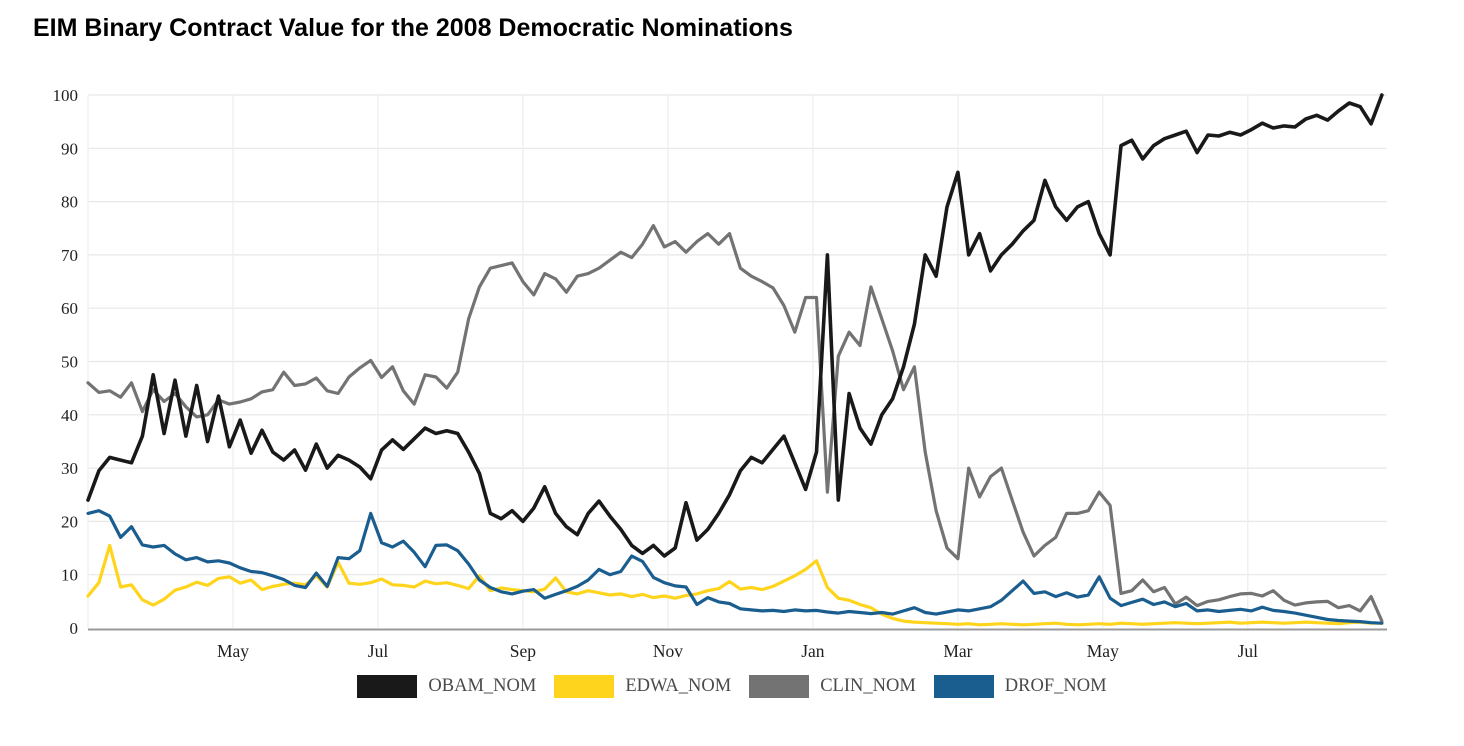  What do you see at coordinates (66, 95) in the screenshot?
I see `y-tick-label-100: 100` at bounding box center [66, 95].